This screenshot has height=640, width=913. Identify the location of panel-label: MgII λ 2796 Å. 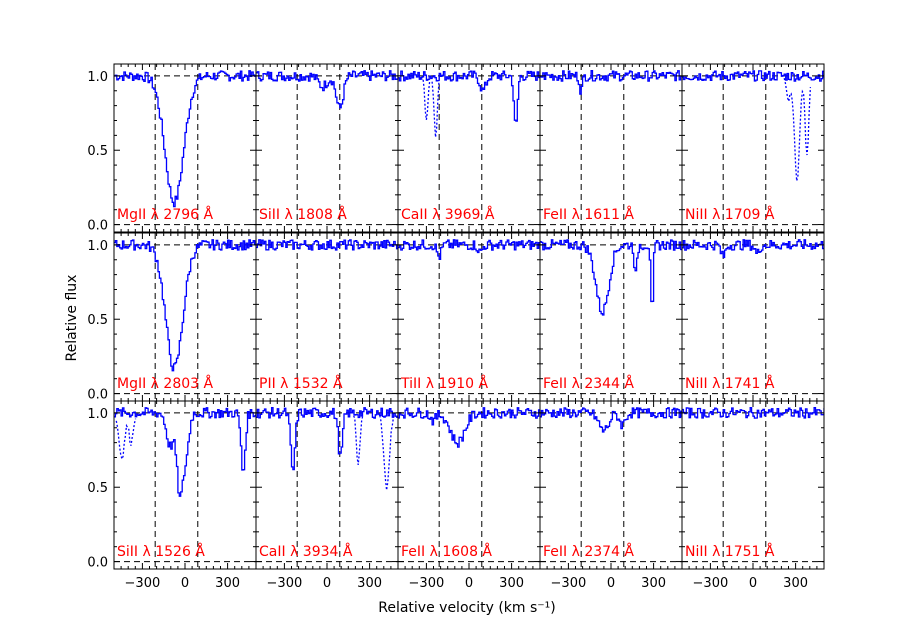
(165, 214).